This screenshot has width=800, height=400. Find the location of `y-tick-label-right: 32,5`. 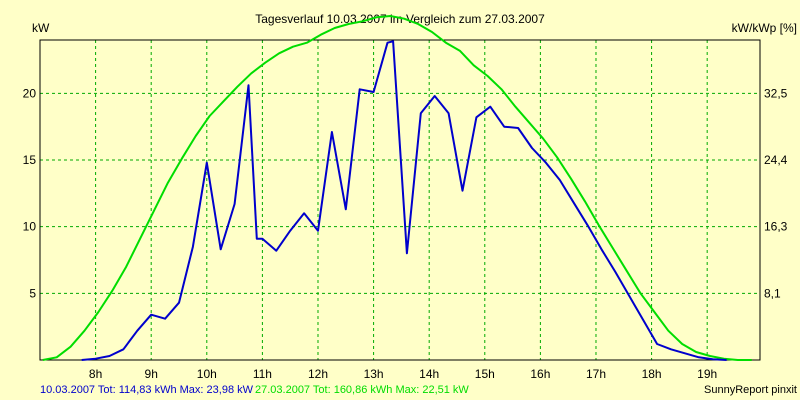

y-tick-label-right: 32,5 is located at coordinates (776, 93).